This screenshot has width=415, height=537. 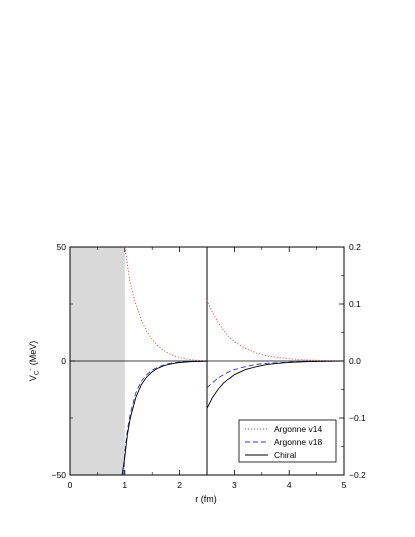 I want to click on x-tick-label-2: 2, so click(x=179, y=485).